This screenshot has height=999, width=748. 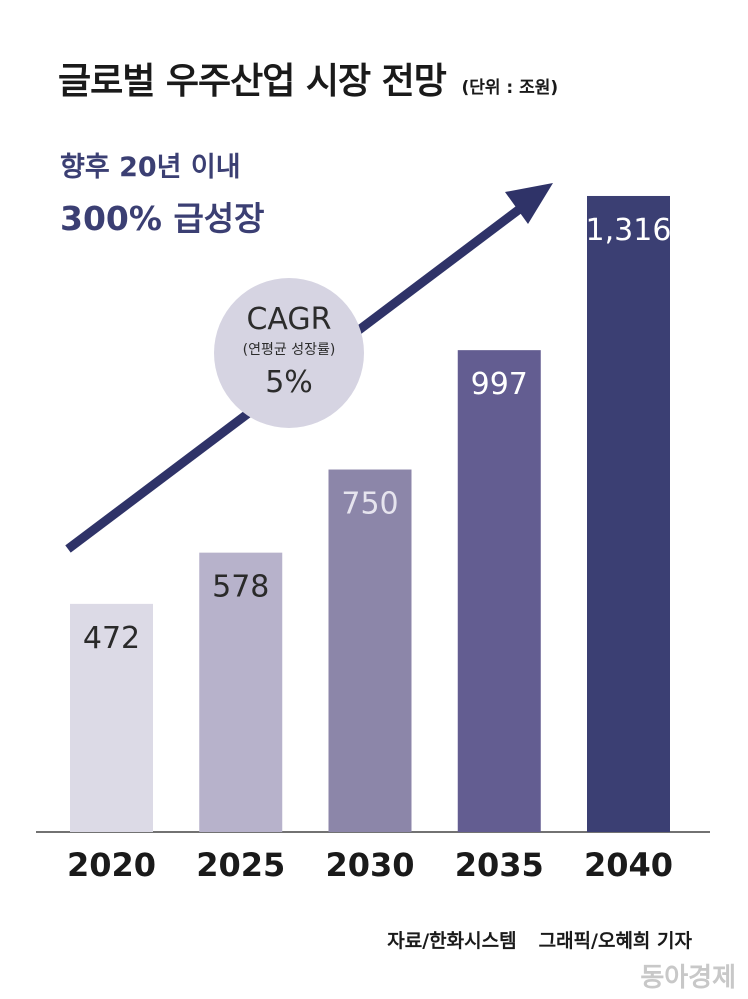 I want to click on source-credit: 자료/한화시스템 그래픽/오혜희 기자, so click(x=539, y=939).